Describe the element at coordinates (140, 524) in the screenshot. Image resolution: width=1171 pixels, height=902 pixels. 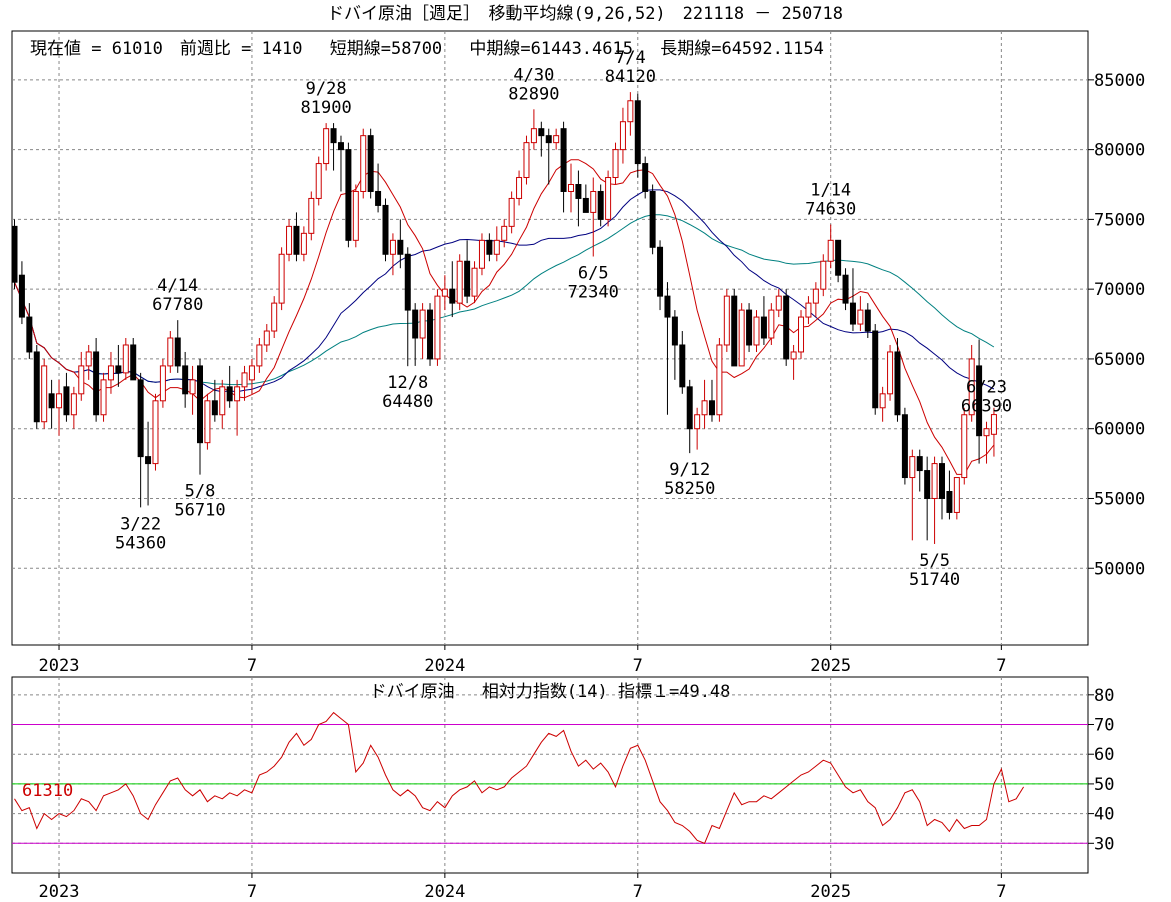
I see `annotation-date: 3/22` at that location.